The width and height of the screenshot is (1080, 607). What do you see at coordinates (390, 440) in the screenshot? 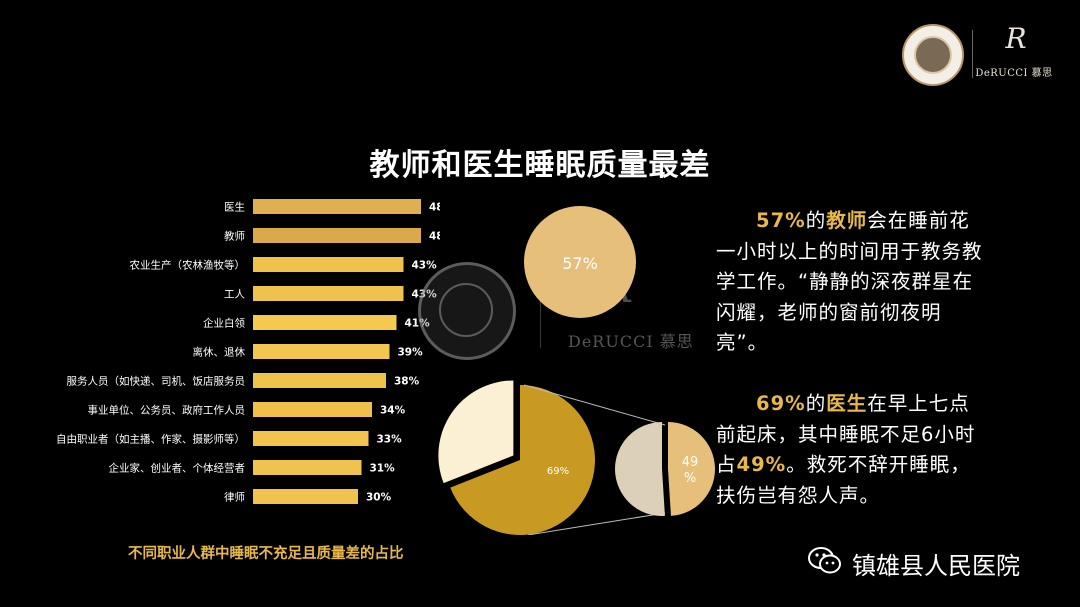
I see `bar-value-label: 33%` at bounding box center [390, 440].